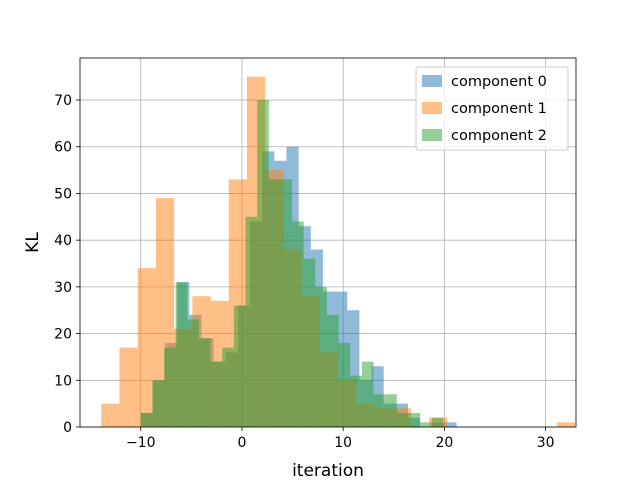 This screenshot has width=640, height=480. Describe the element at coordinates (546, 443) in the screenshot. I see `x-tick-label: 30` at that location.